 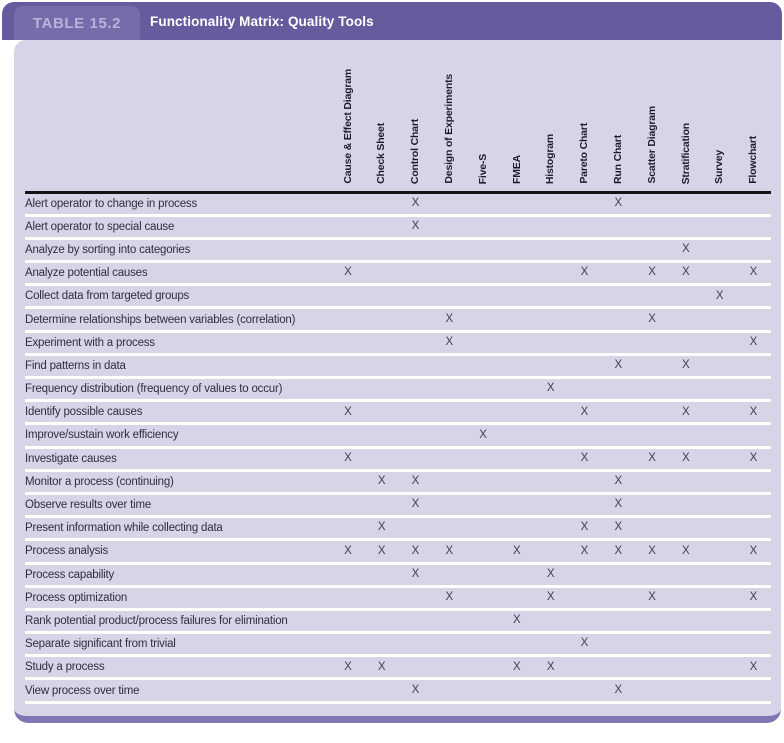 I want to click on column-header-label: Cause & Effect Diagram, so click(x=347, y=126).